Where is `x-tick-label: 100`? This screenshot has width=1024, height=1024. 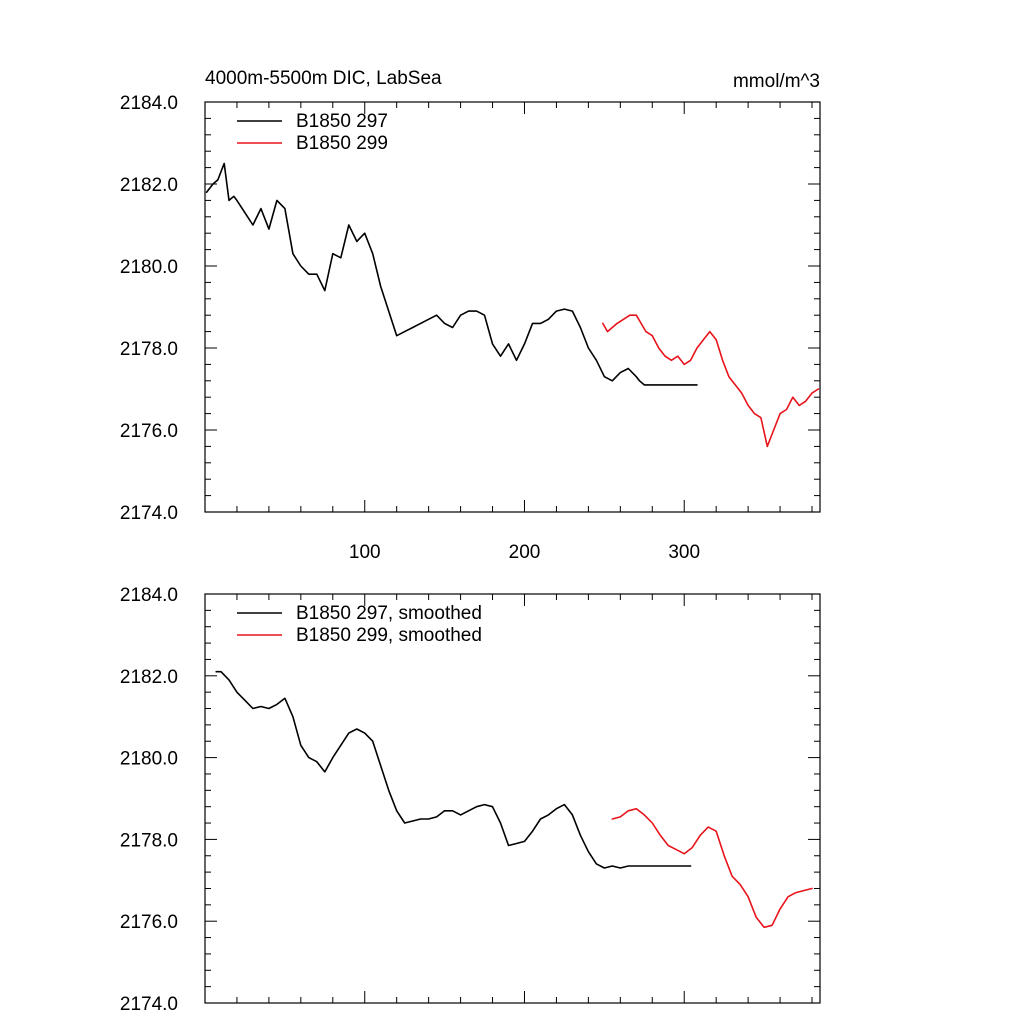
x-tick-label: 100 is located at coordinates (365, 552).